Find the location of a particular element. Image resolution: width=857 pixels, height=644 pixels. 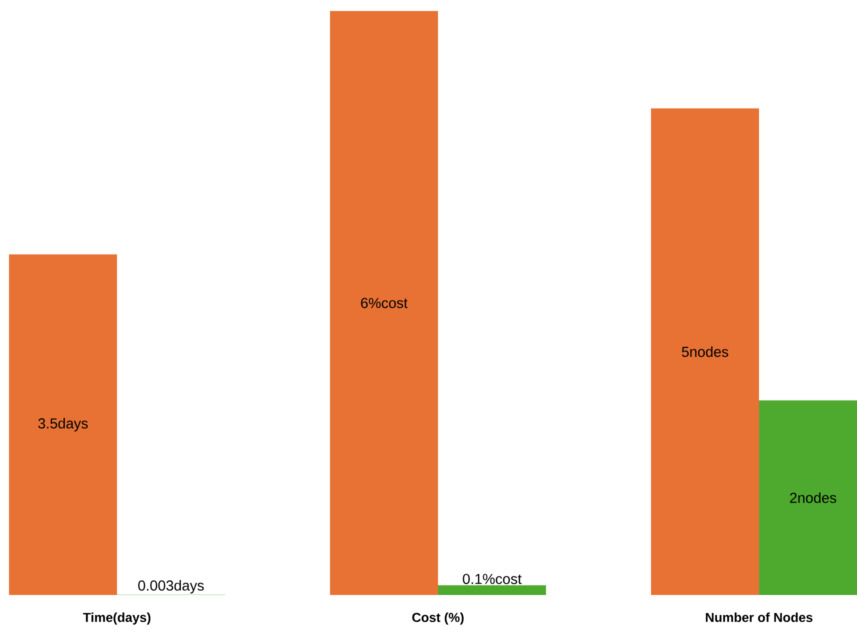

data-label: 0.003days is located at coordinates (171, 587).